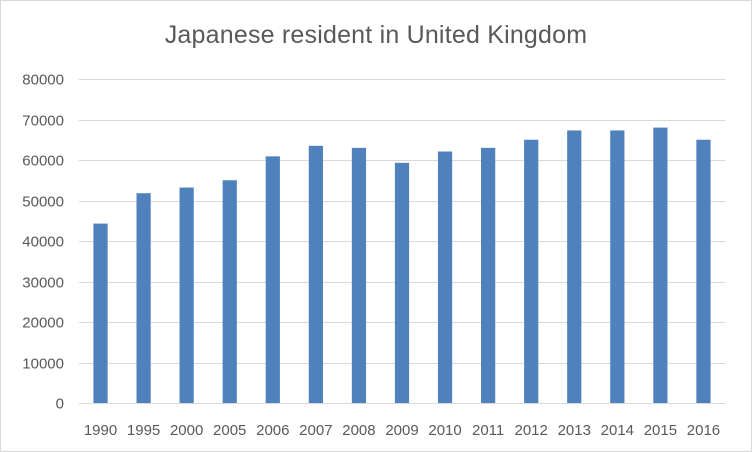 Image resolution: width=752 pixels, height=452 pixels. Describe the element at coordinates (43, 161) in the screenshot. I see `y-tick-label: 60000` at that location.